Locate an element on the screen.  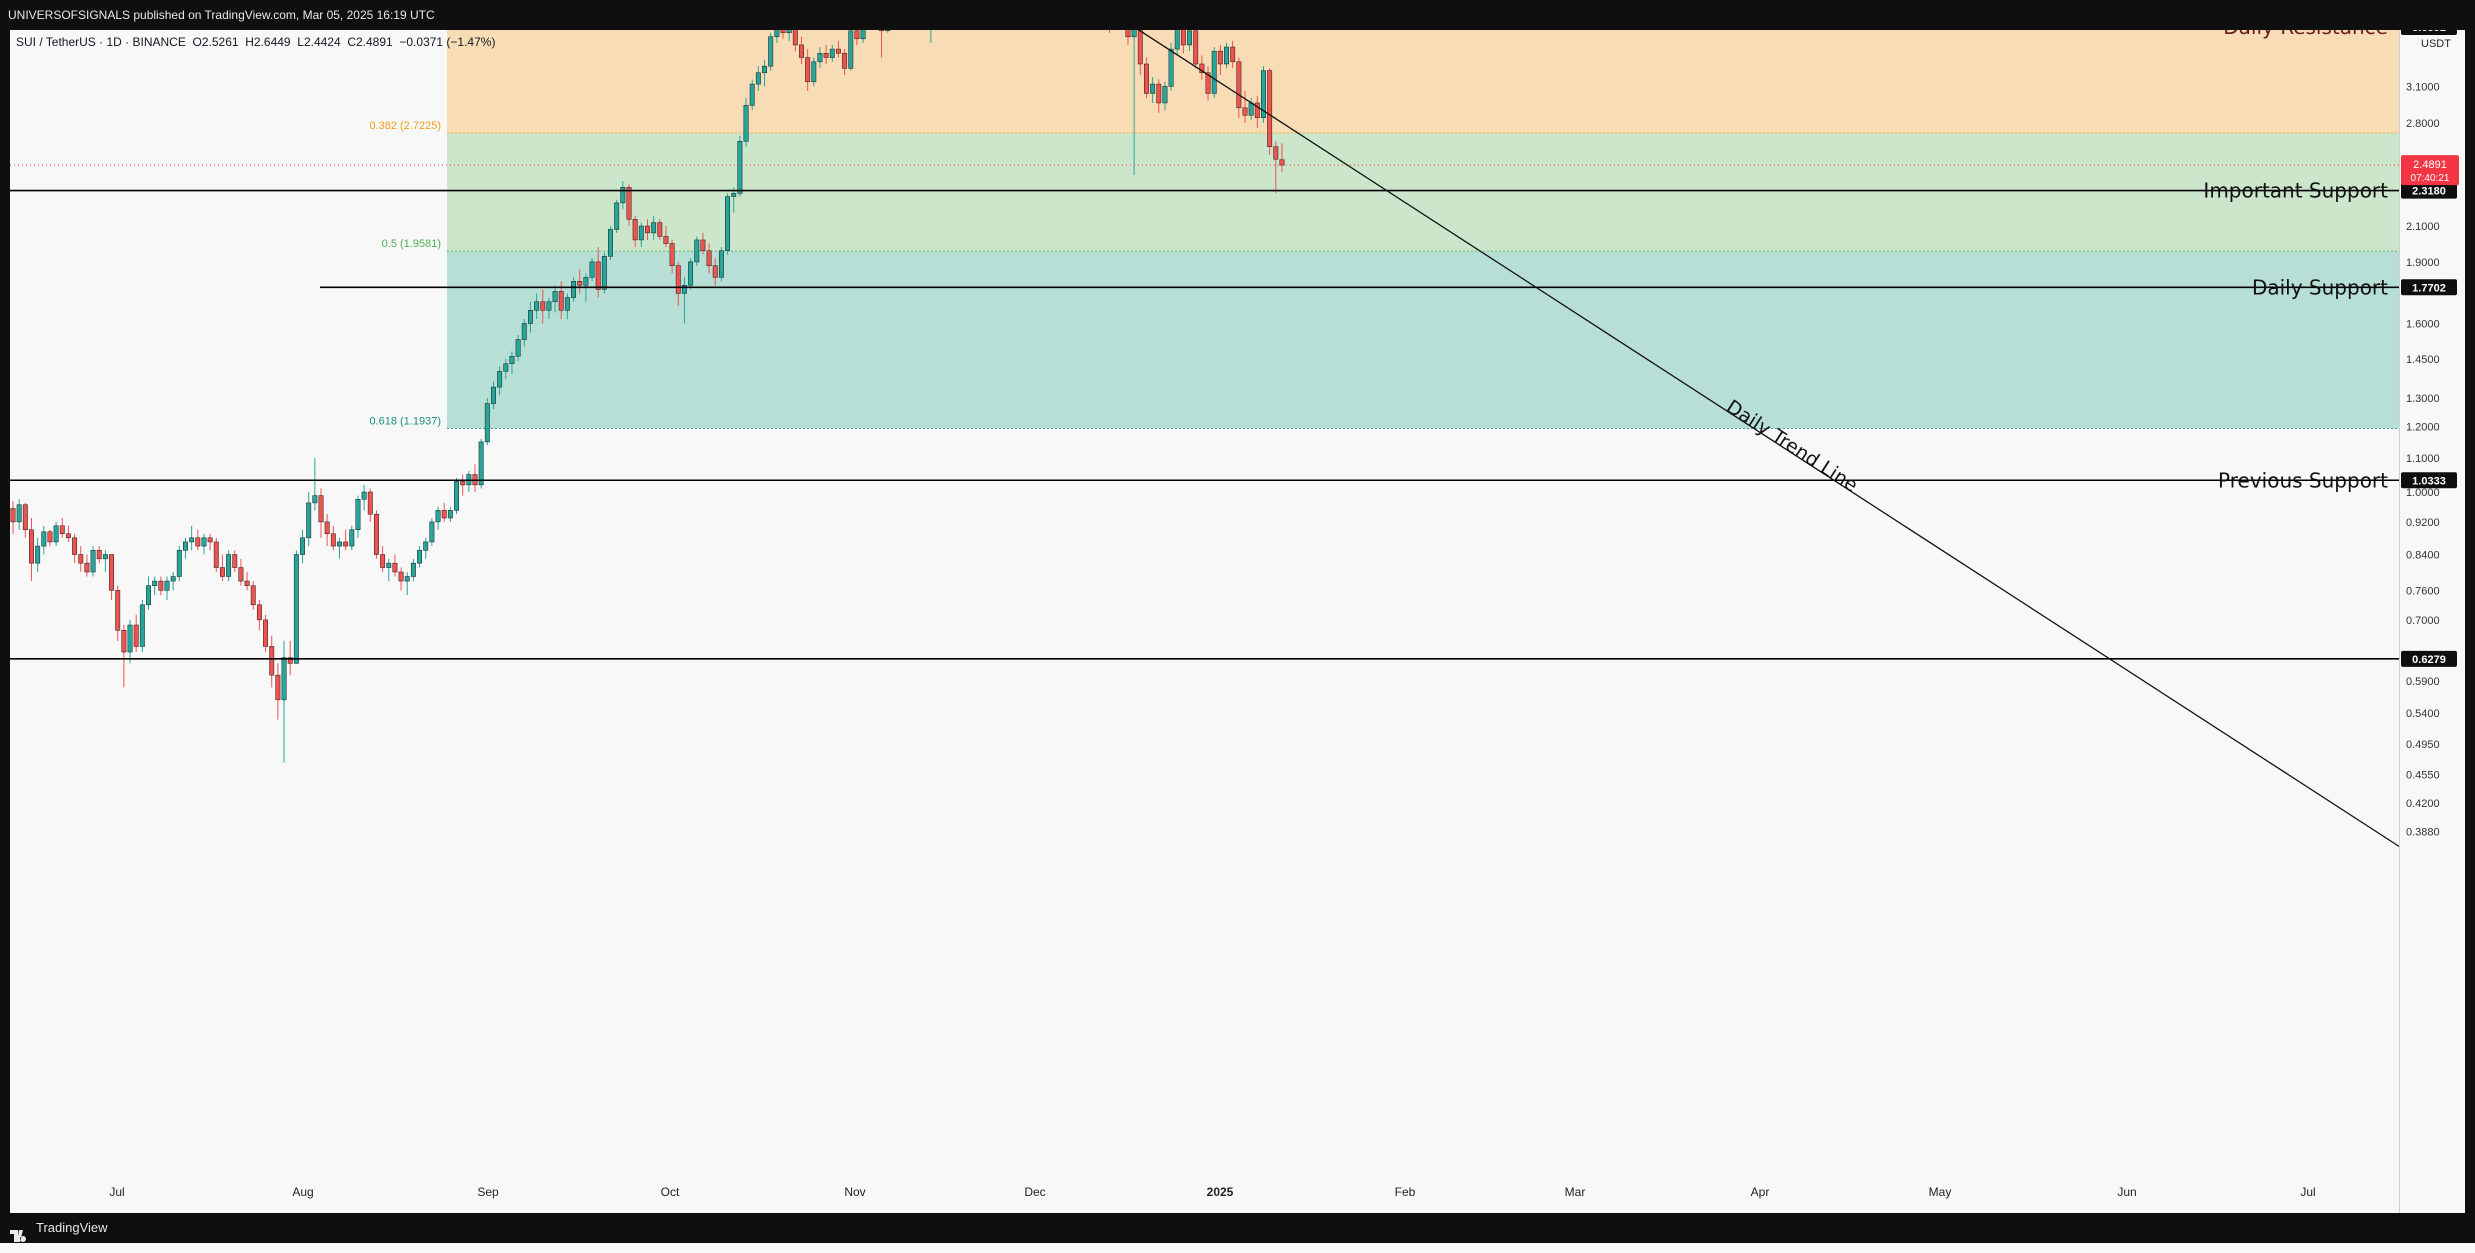
x-tick-label: Aug is located at coordinates (302, 1192).